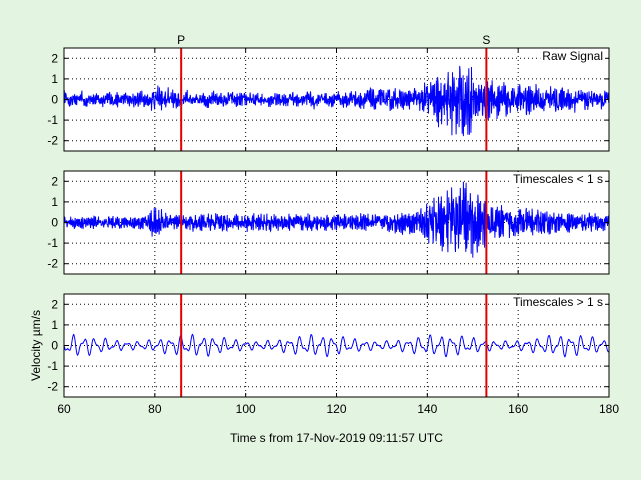  Describe the element at coordinates (36, 345) in the screenshot. I see `y-axis-label: Velocity µm/s` at that location.